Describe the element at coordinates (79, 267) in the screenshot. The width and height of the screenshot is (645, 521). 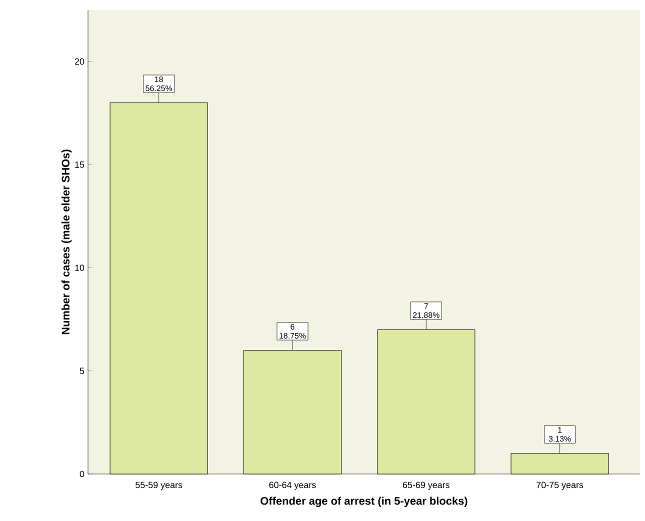
I see `y-tick-label: 10` at that location.